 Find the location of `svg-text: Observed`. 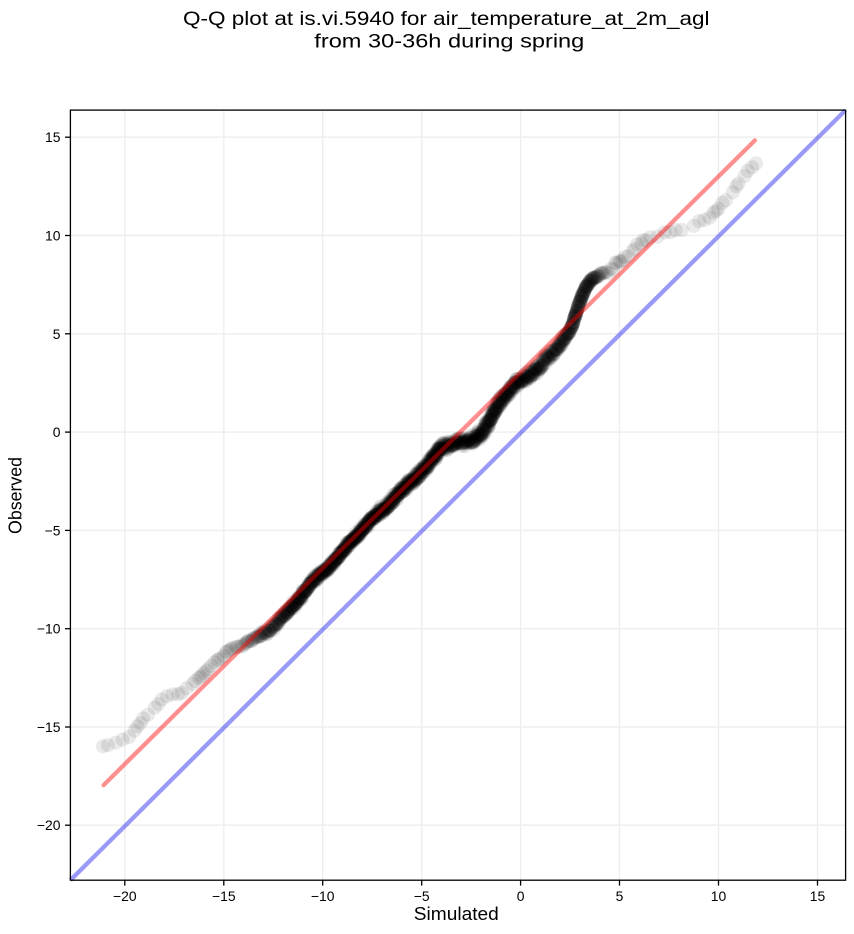

svg-text: Observed is located at coordinates (16, 495).